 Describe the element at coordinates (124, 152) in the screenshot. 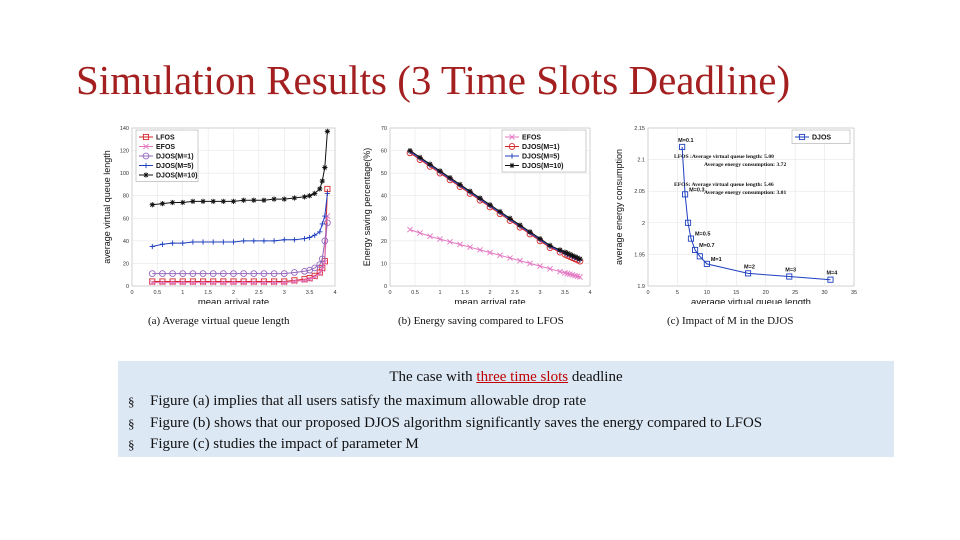

I see `y-tick-label: 120` at that location.